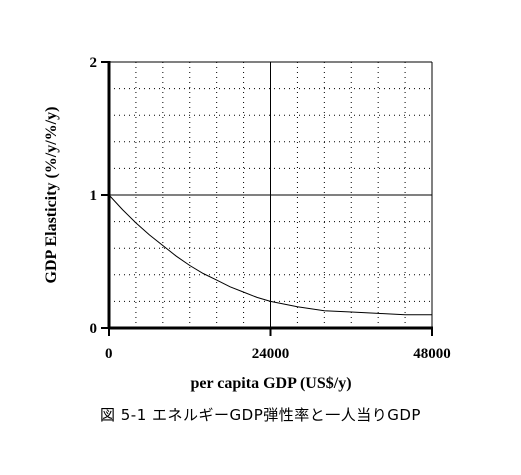 The width and height of the screenshot is (521, 475). Describe the element at coordinates (51, 195) in the screenshot. I see `y-axis-title: GDP Elasticity (%/y/%/y)` at that location.